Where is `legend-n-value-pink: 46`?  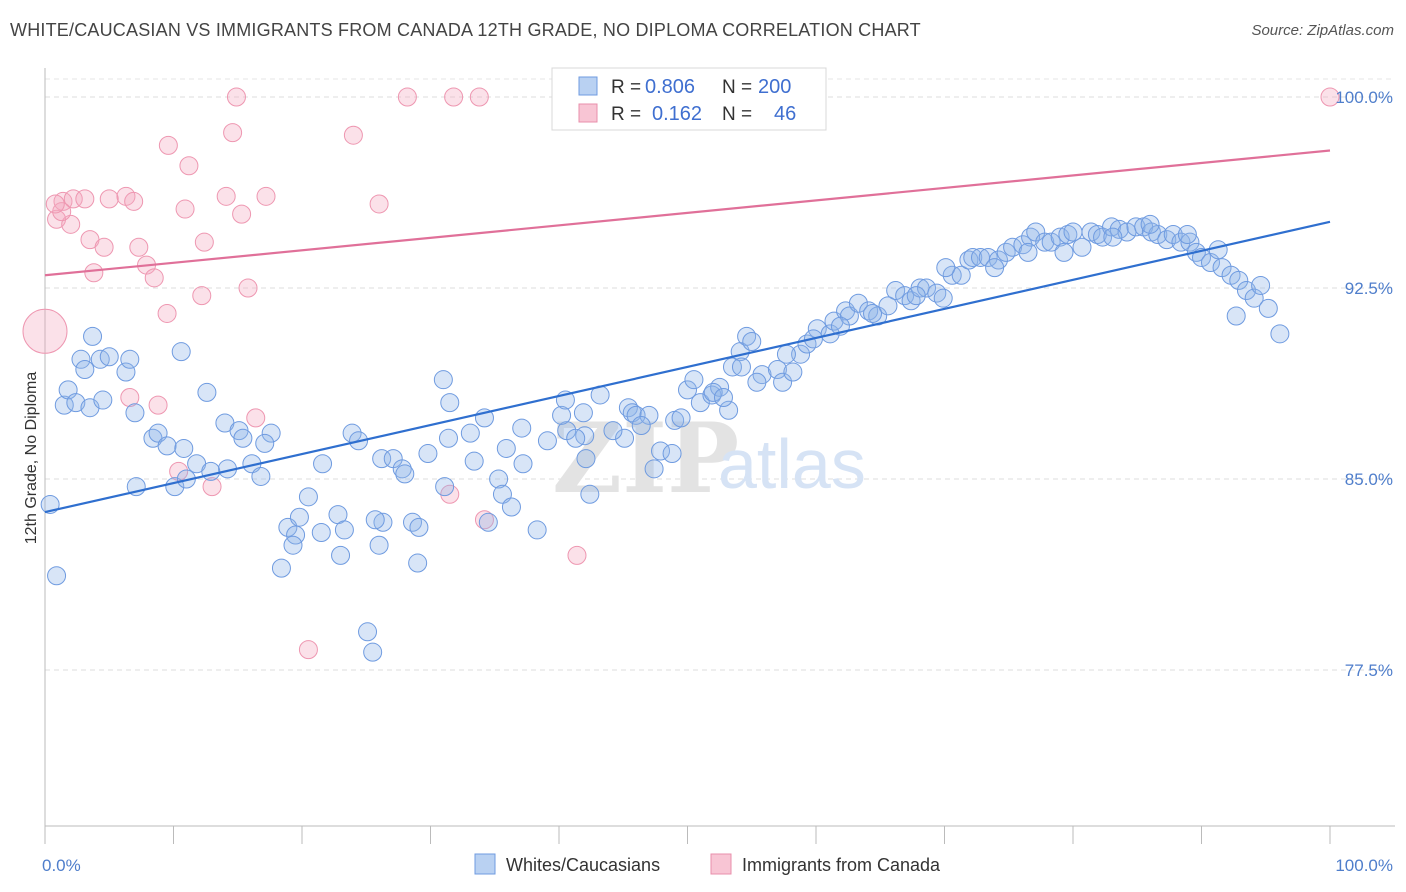 legend-n-value-pink: 46 is located at coordinates (785, 114).